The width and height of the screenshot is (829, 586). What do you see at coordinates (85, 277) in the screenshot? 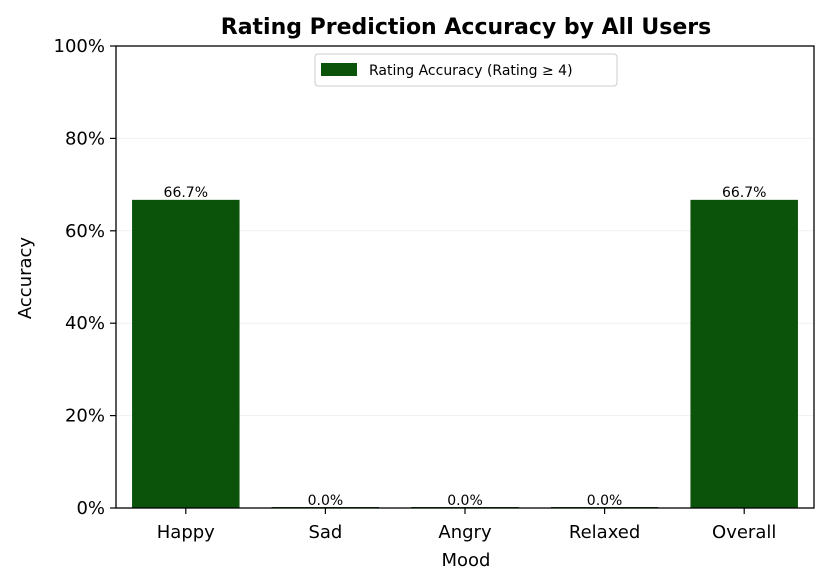
I see `y-axis-ticks: 0% 20% 40% 60% 80% 100%` at bounding box center [85, 277].